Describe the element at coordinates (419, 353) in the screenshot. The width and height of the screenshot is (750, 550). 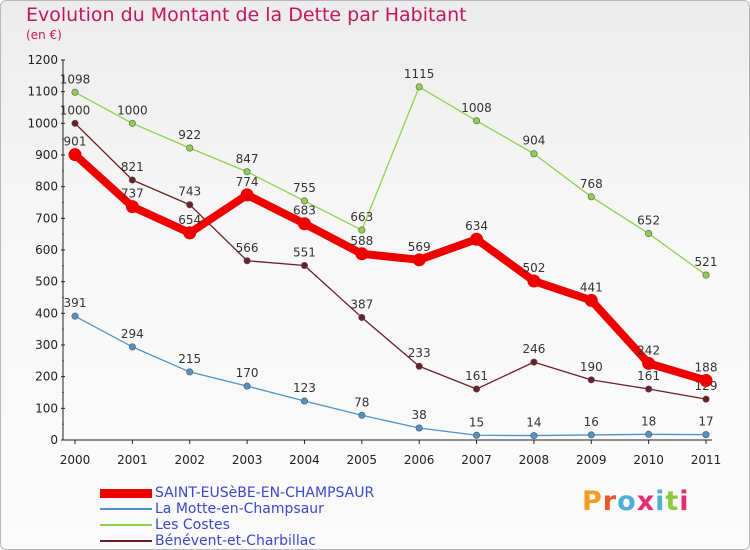
I see `data-label: 233` at that location.